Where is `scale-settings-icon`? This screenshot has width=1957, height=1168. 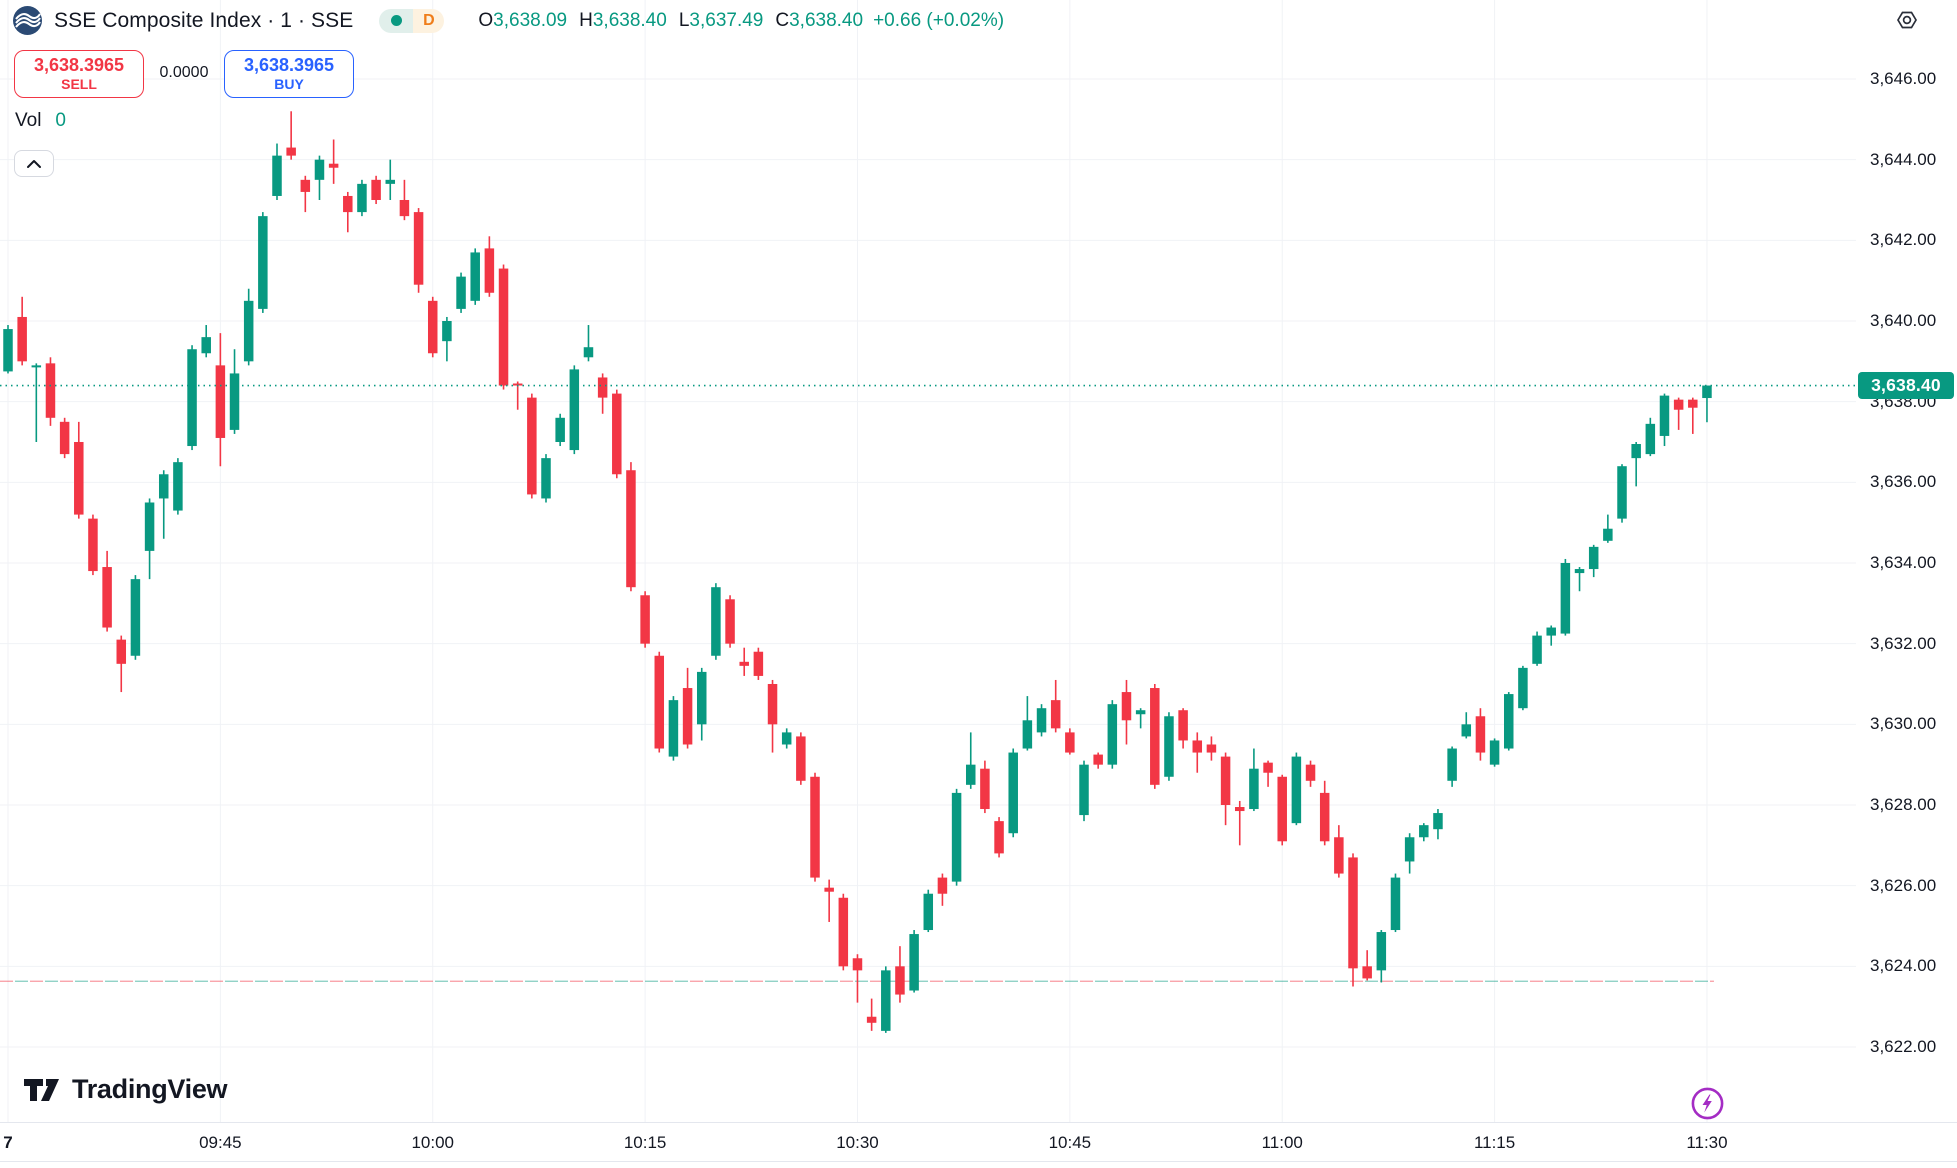 scale-settings-icon is located at coordinates (1907, 20).